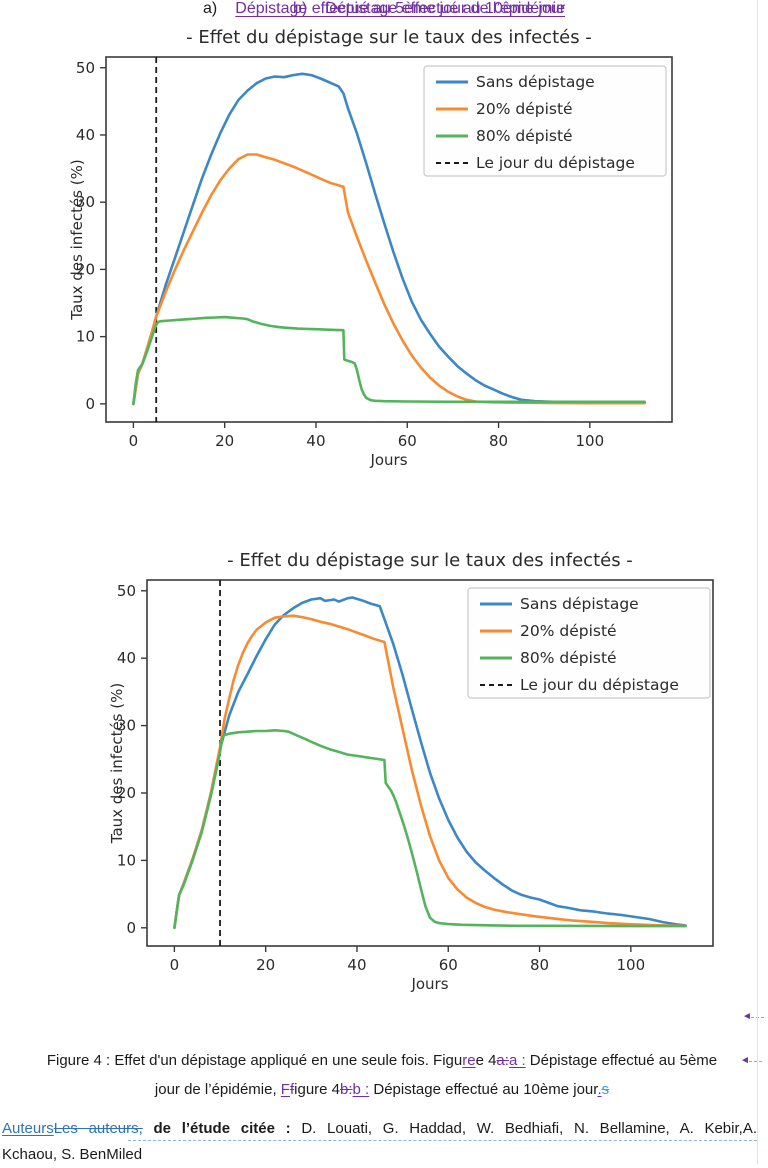  Describe the element at coordinates (285, 1089) in the screenshot. I see `text-run: F` at that location.